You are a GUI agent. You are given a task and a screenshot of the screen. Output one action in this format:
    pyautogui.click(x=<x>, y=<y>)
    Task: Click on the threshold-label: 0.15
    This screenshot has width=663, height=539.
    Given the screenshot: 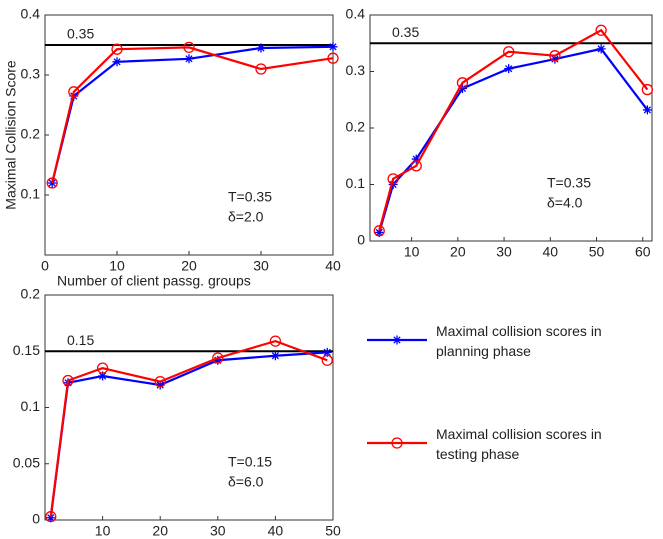 What is the action you would take?
    pyautogui.click(x=80, y=340)
    